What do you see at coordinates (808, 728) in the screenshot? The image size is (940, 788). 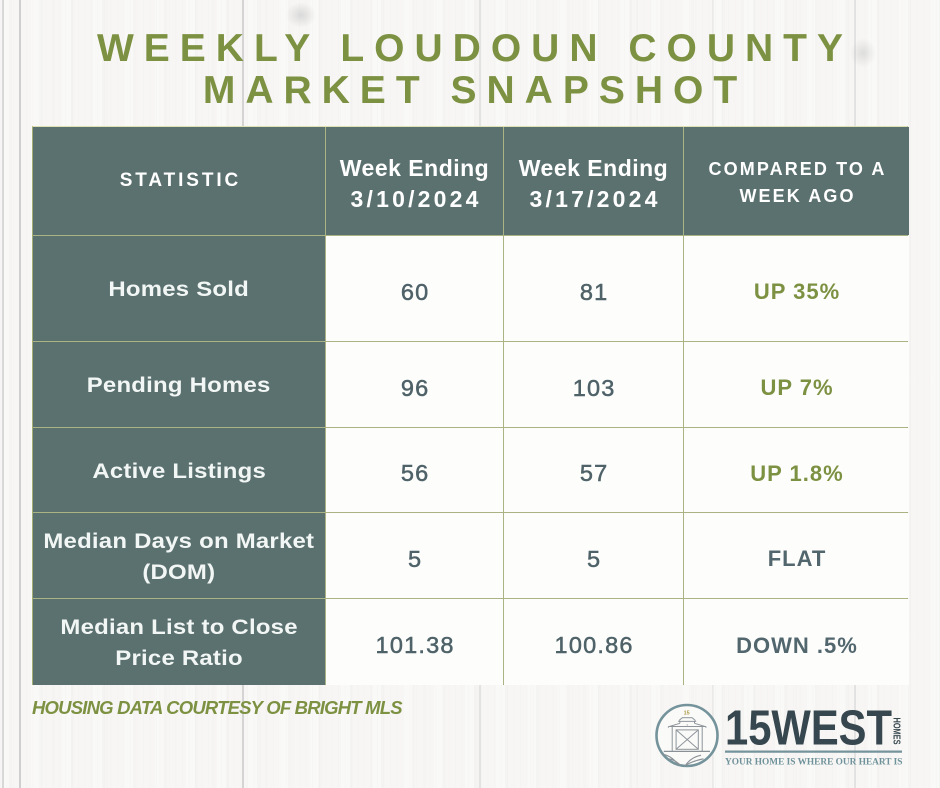 I see `svg-text: 15WEST` at bounding box center [808, 728].